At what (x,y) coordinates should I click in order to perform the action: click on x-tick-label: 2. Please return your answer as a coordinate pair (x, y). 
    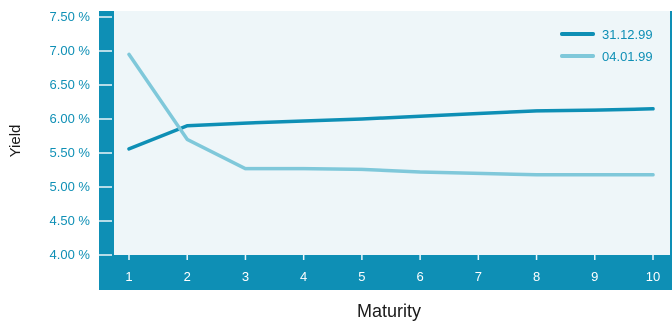
    Looking at the image, I should click on (187, 276).